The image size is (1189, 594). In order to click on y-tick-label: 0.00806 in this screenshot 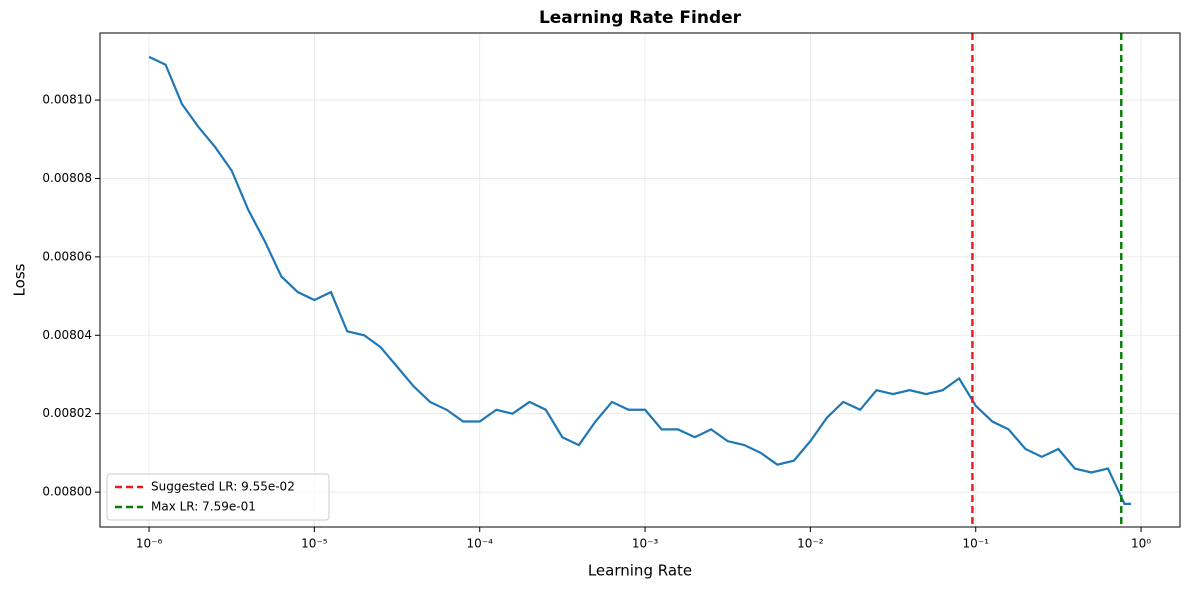, I will do `click(67, 256)`.